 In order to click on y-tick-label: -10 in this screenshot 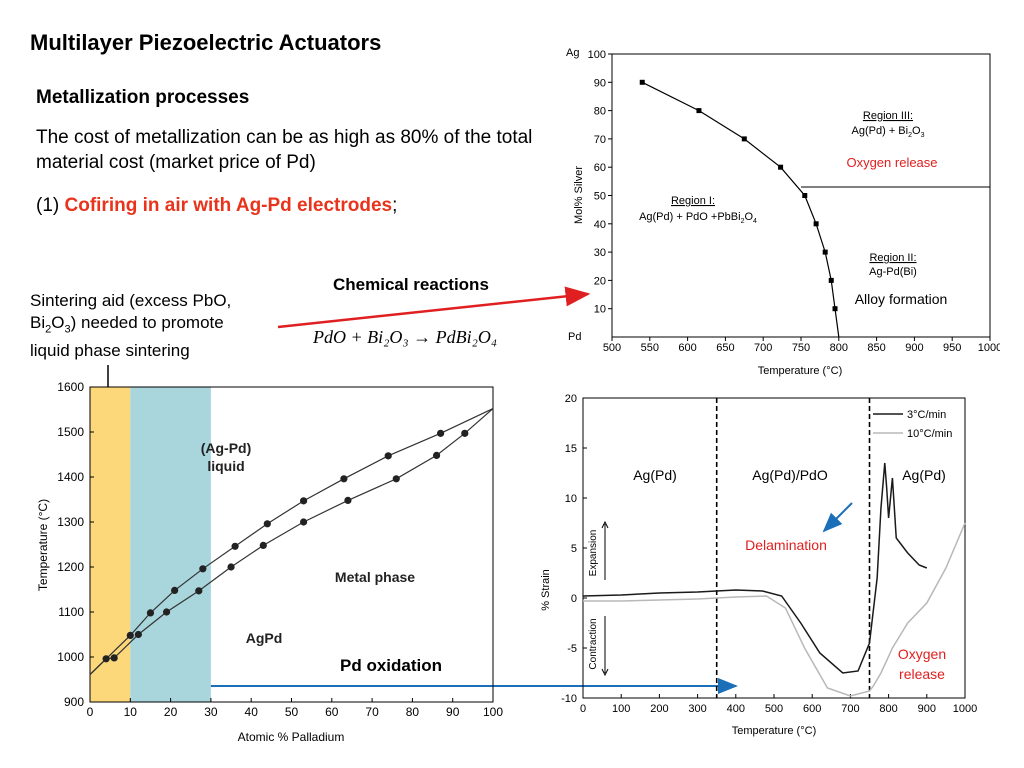, I will do `click(569, 699)`.